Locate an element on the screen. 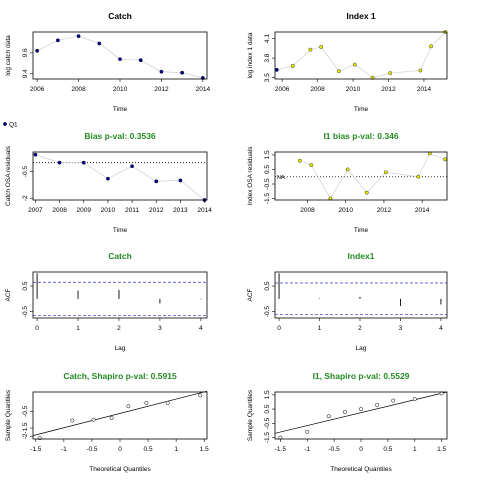 The image size is (480, 485). panel-5: Catch Lag ACF 0 1 2 3 4 -0.5 0.5 is located at coordinates (106, 301).